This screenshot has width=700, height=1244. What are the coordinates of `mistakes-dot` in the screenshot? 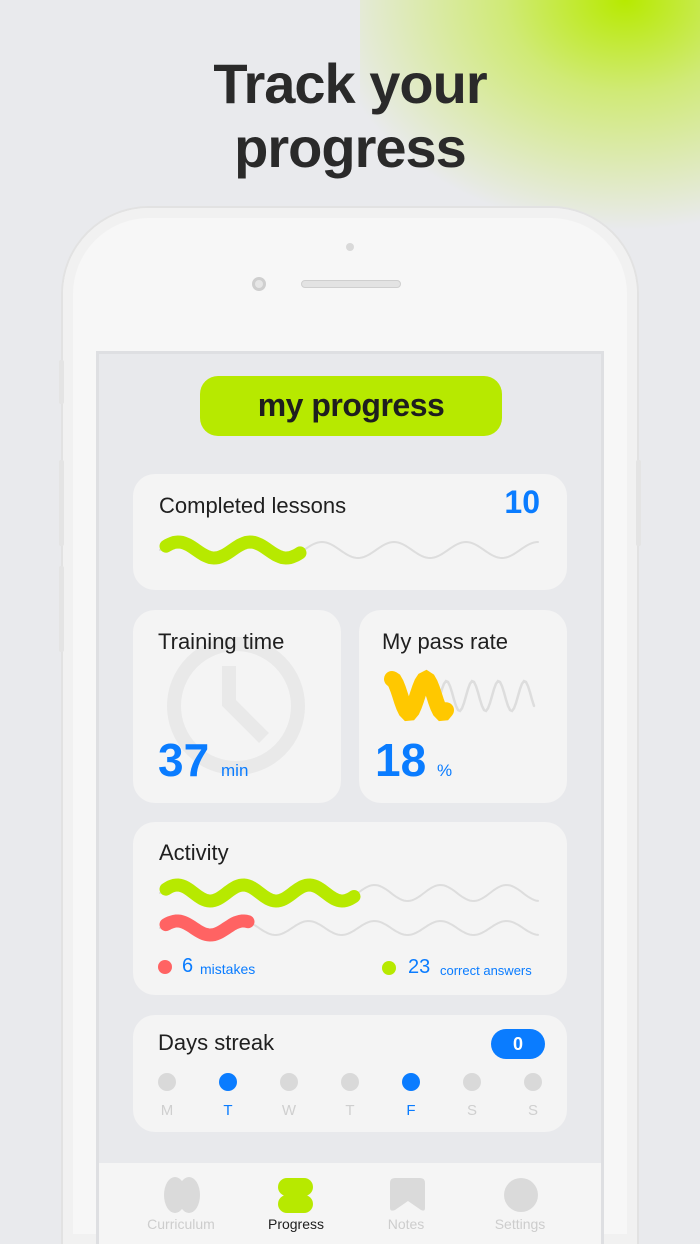 It's located at (165, 967).